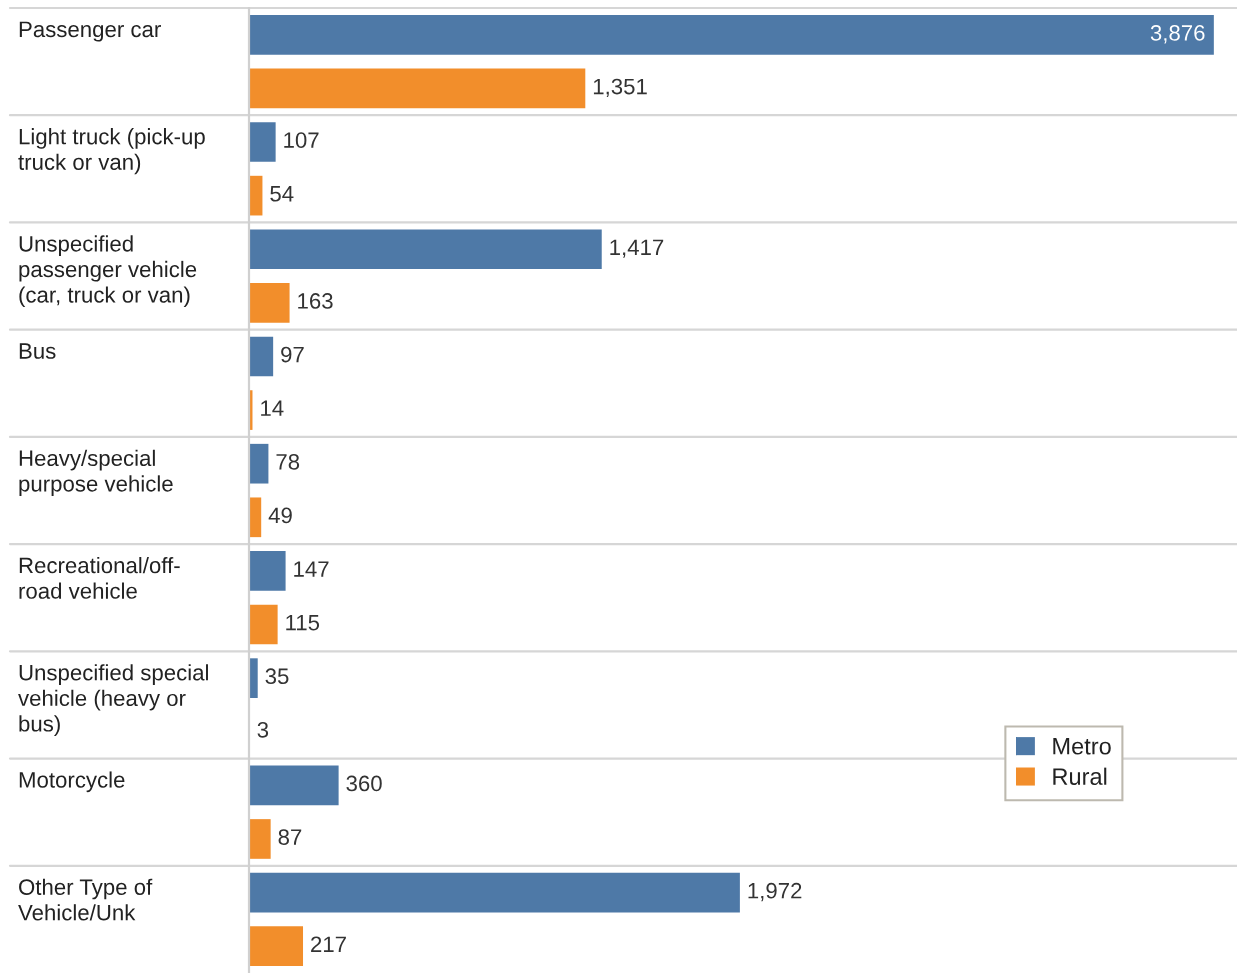 This screenshot has width=1237, height=973. I want to click on data-label: 360, so click(364, 783).